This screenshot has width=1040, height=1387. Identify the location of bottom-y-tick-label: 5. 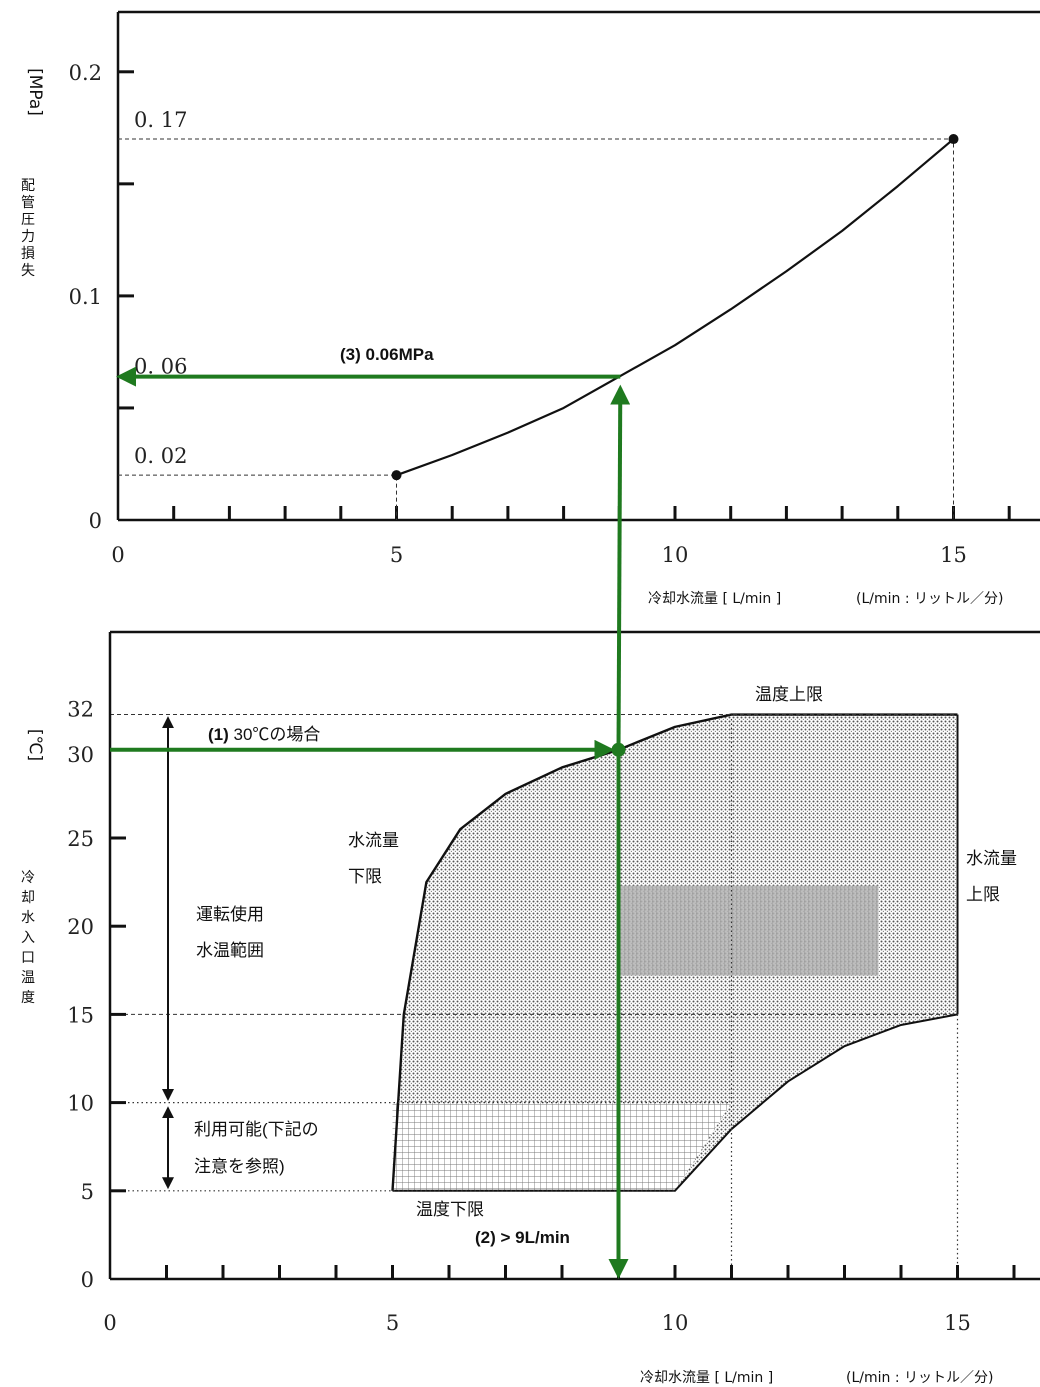
(87, 1192).